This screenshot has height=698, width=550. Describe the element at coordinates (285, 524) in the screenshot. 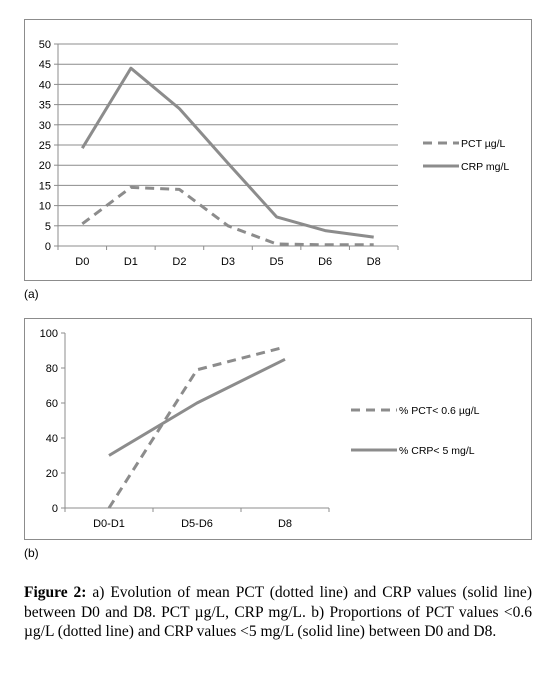

I see `chart-b-x-tick-label: D8` at that location.